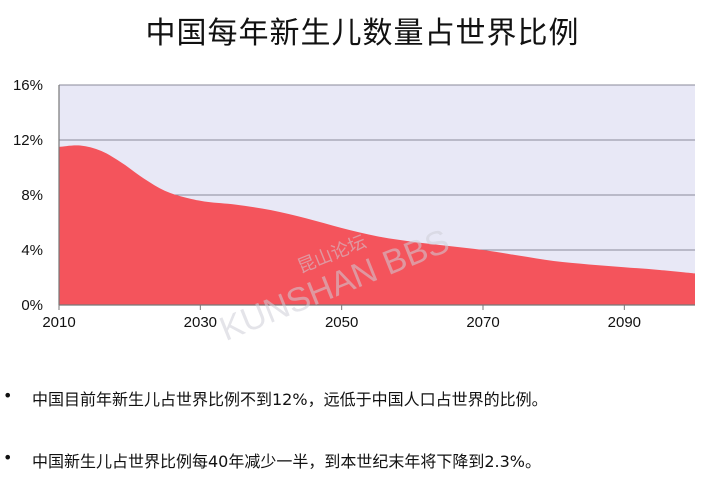 Image resolution: width=725 pixels, height=490 pixels. What do you see at coordinates (482, 322) in the screenshot?
I see `x-tick-label: 2070` at bounding box center [482, 322].